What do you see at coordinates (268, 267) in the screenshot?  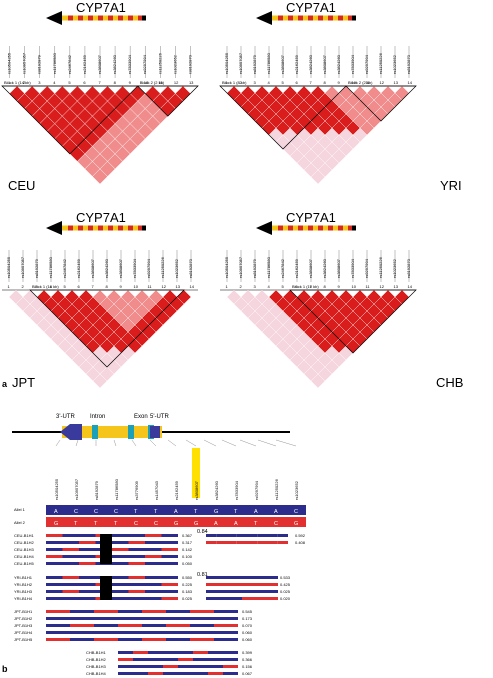 I see `CHB-snp-label: rs11786580` at bounding box center [268, 267].